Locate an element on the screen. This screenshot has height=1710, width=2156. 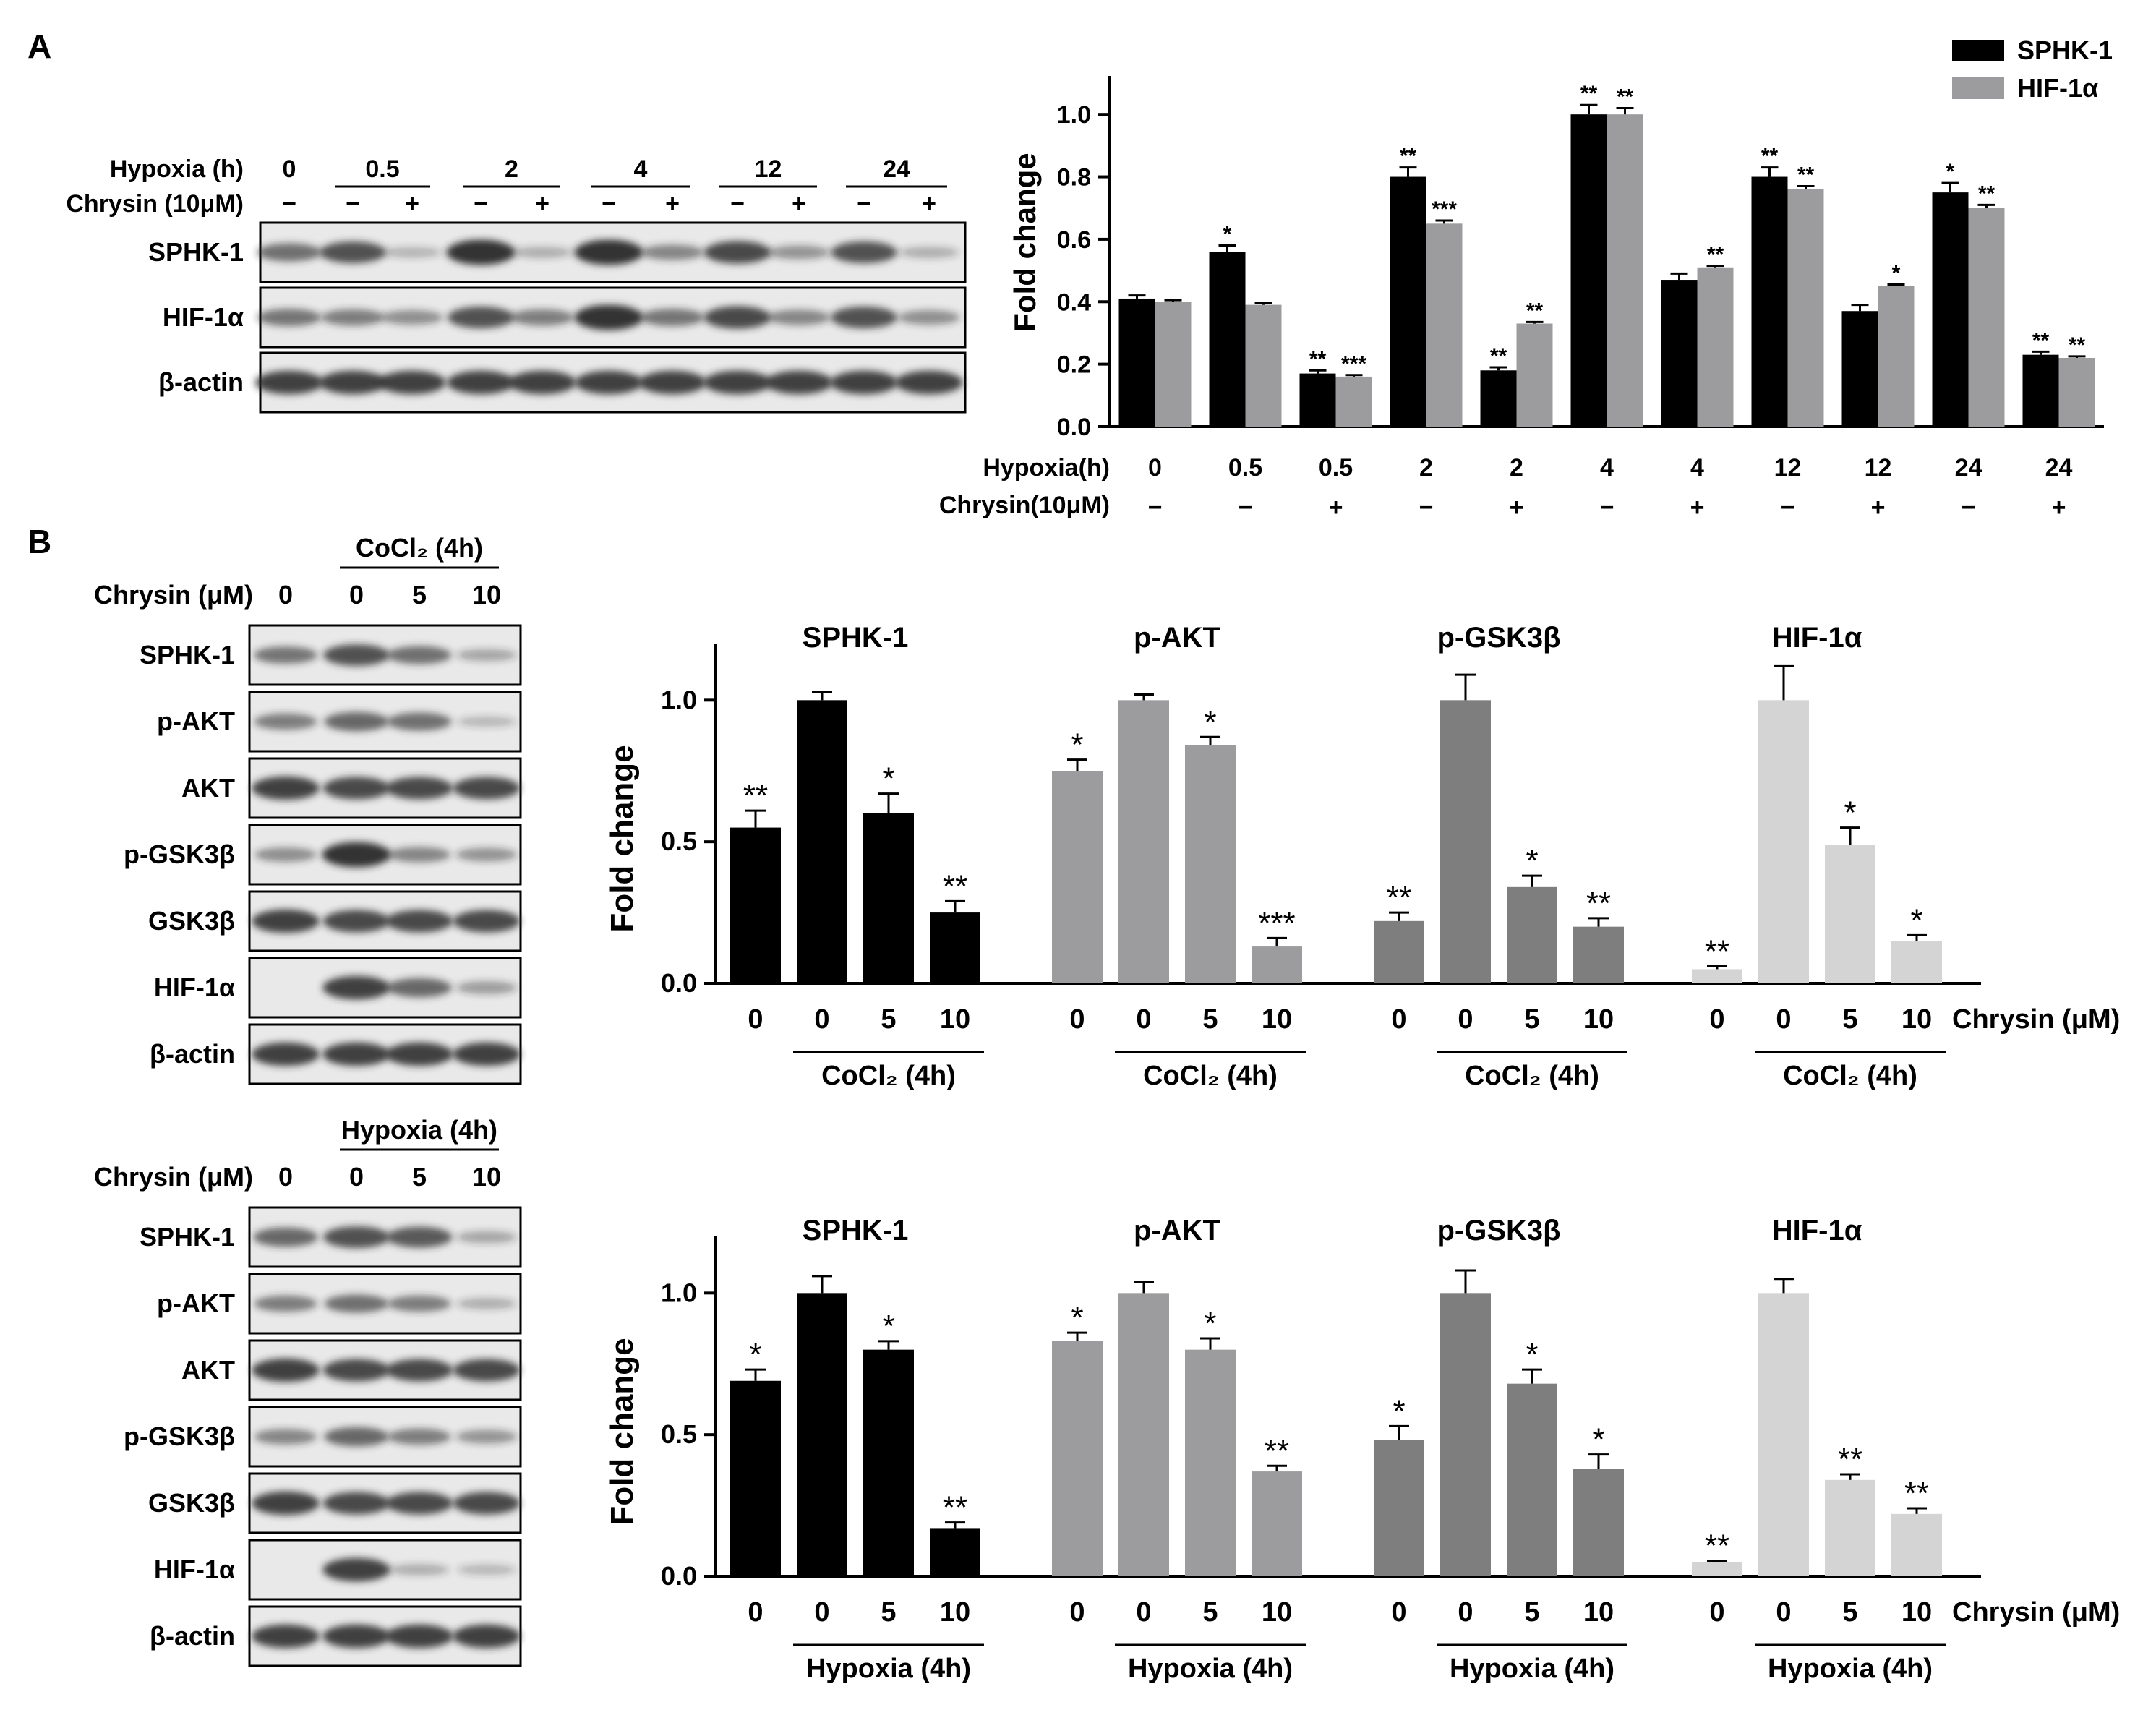
y-tick-label: 0.0 is located at coordinates (679, 1576).